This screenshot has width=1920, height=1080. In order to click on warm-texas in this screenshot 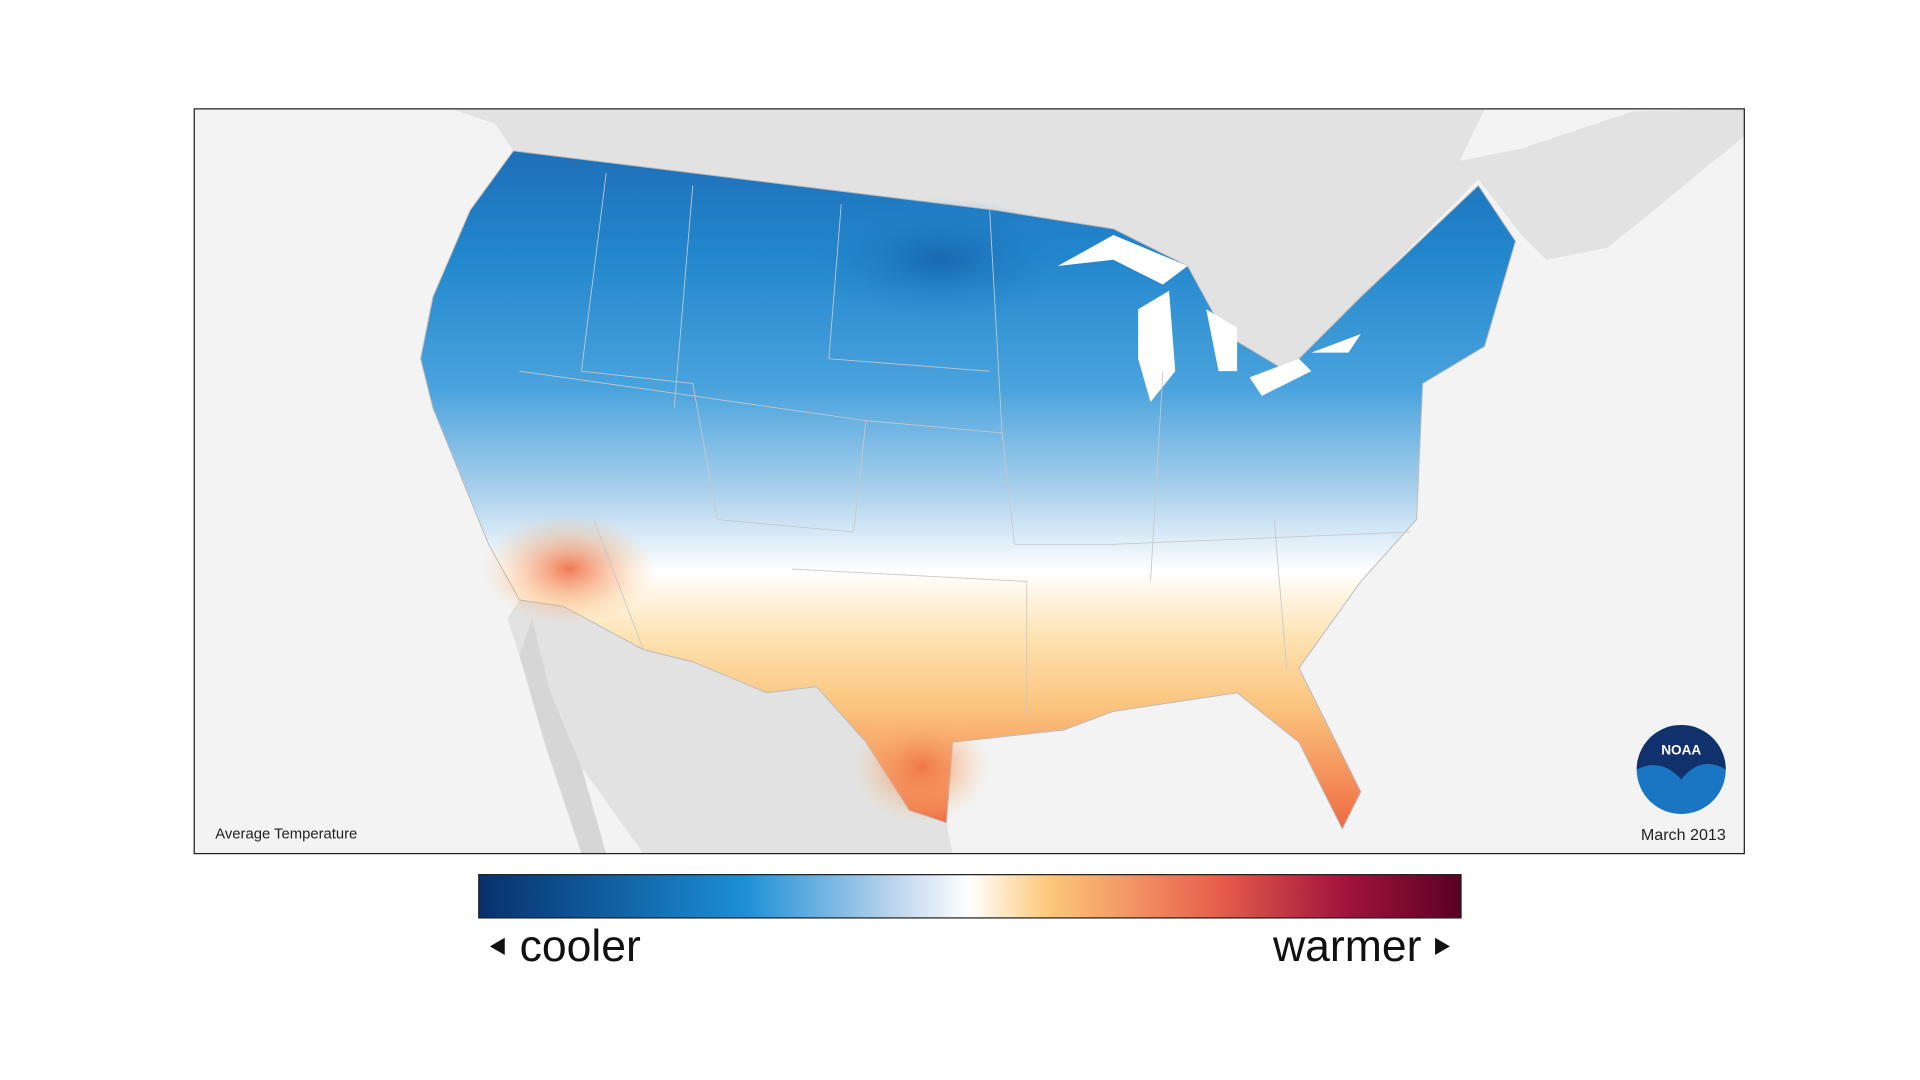, I will do `click(921, 767)`.